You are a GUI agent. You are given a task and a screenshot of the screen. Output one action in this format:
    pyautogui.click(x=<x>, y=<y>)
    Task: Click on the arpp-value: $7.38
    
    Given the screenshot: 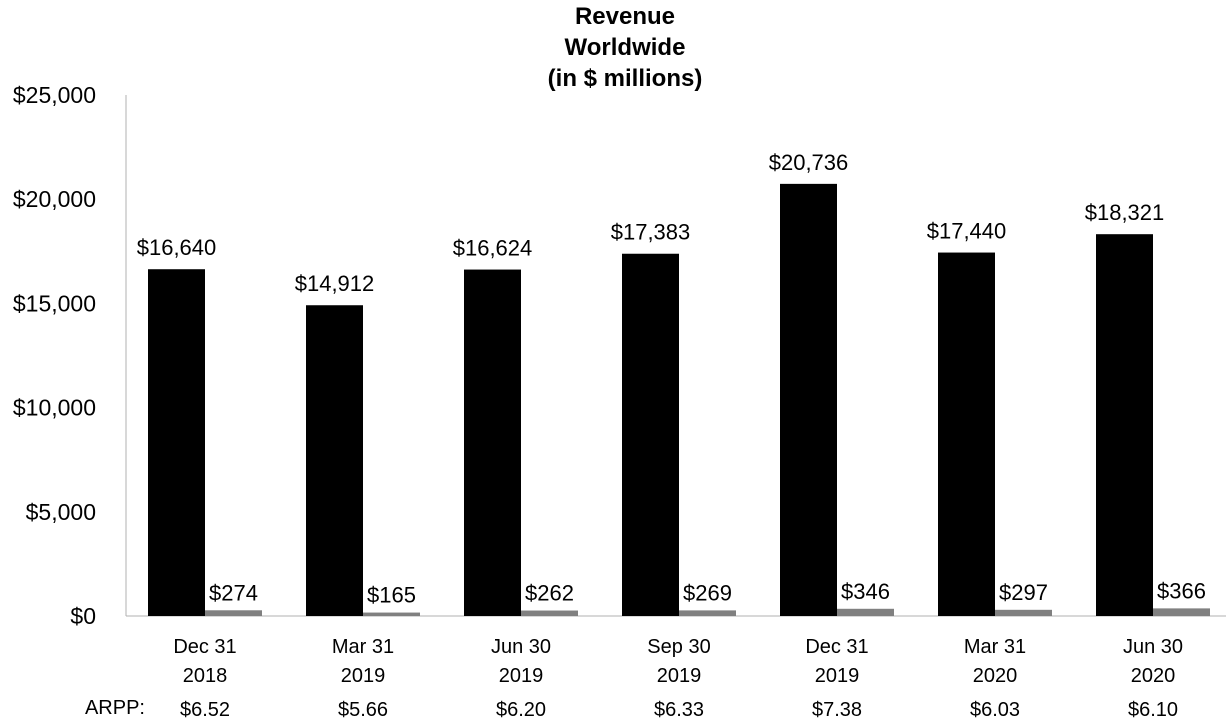 What is the action you would take?
    pyautogui.click(x=837, y=709)
    